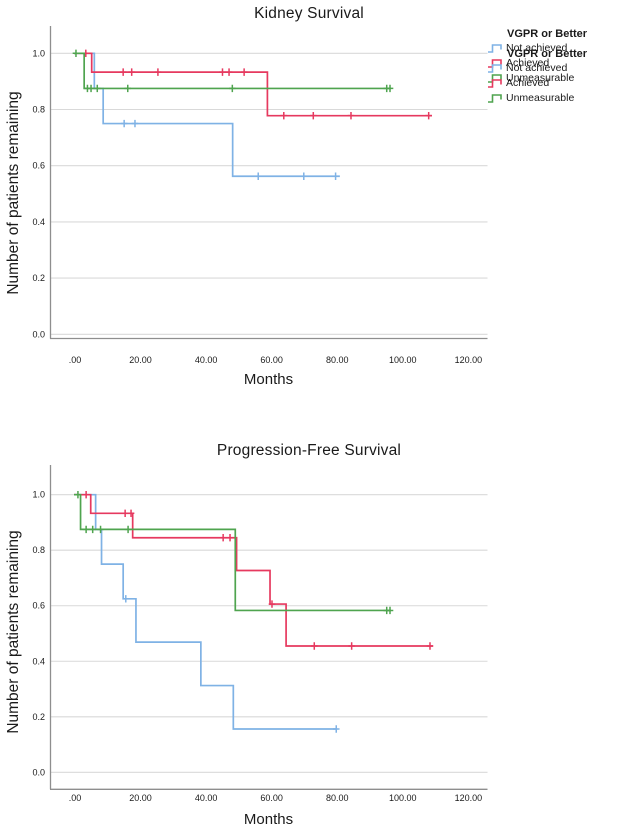  What do you see at coordinates (309, 13) in the screenshot?
I see `chart-title: Kidney Survival` at bounding box center [309, 13].